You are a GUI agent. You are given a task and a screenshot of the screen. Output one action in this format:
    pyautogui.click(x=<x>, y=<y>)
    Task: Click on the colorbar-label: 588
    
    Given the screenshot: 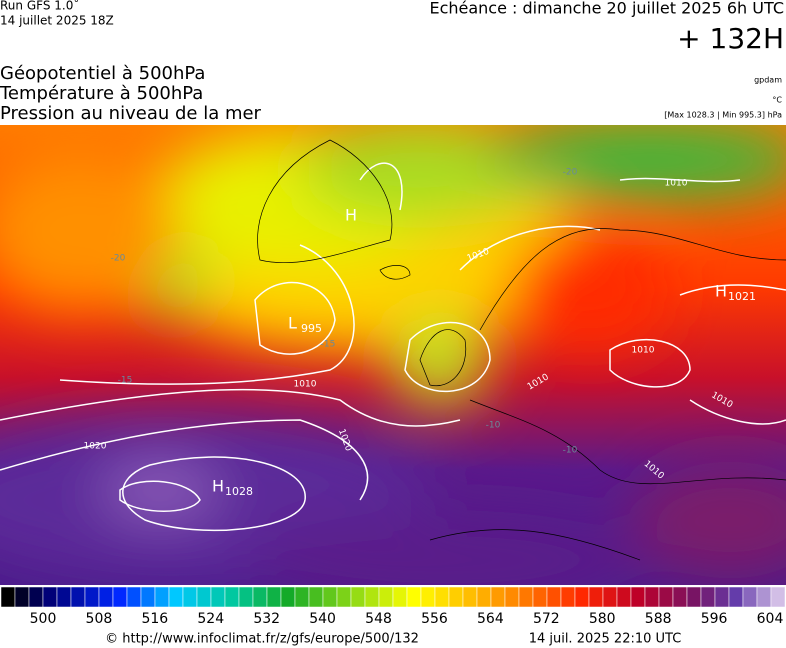 What is the action you would take?
    pyautogui.click(x=658, y=619)
    